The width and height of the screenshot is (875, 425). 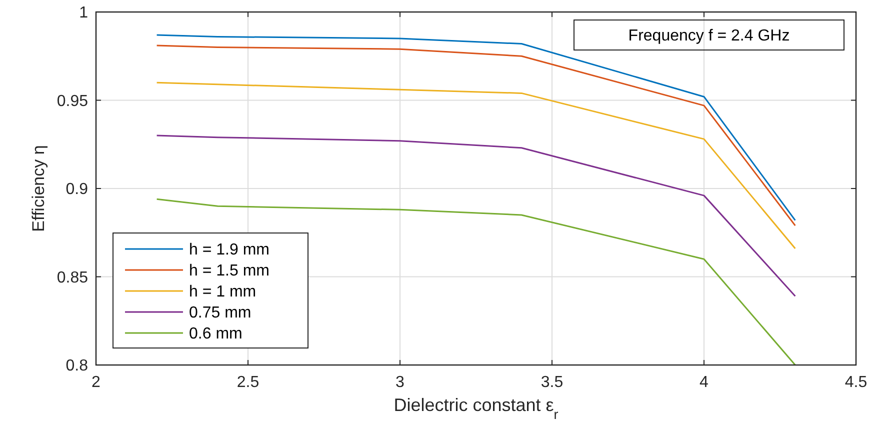 I want to click on y-tick-label: 0.9, so click(x=77, y=189).